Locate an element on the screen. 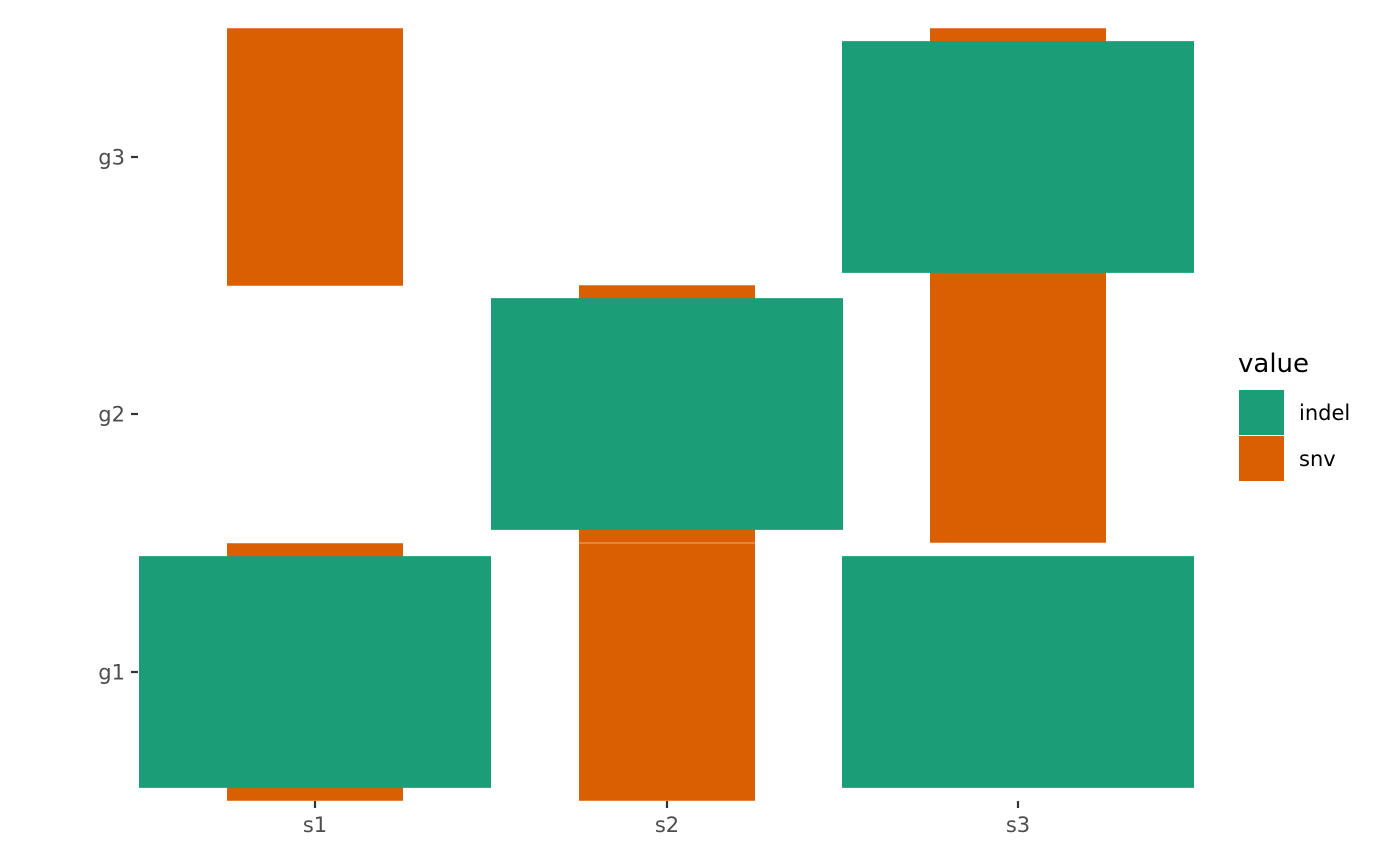  x-tick-label-s1: s1 is located at coordinates (315, 825).